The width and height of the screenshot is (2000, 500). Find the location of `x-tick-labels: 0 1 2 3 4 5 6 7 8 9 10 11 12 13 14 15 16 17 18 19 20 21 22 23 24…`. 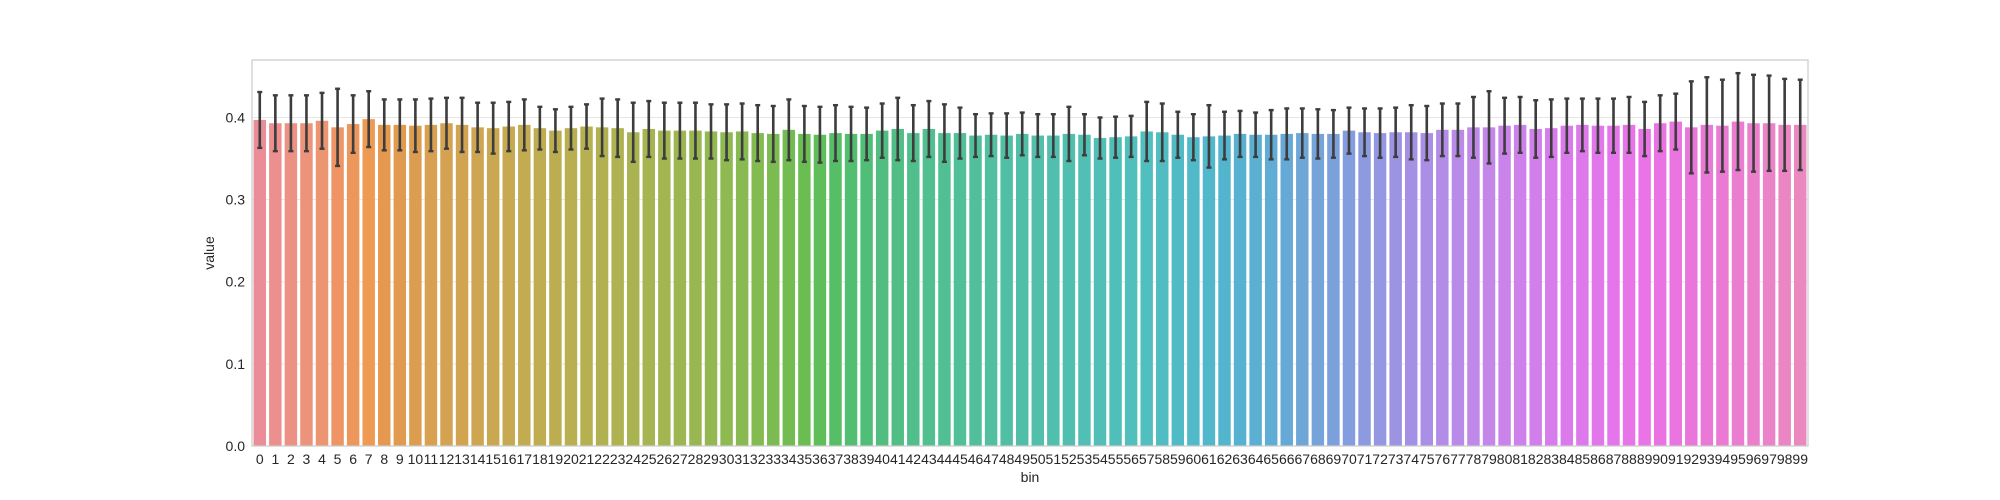

x-tick-labels: 0 1 2 3 4 5 6 7 8 9 10 11 12 13 14 15 16 17 18 19 20 21 22 23 24… is located at coordinates (1032, 459).